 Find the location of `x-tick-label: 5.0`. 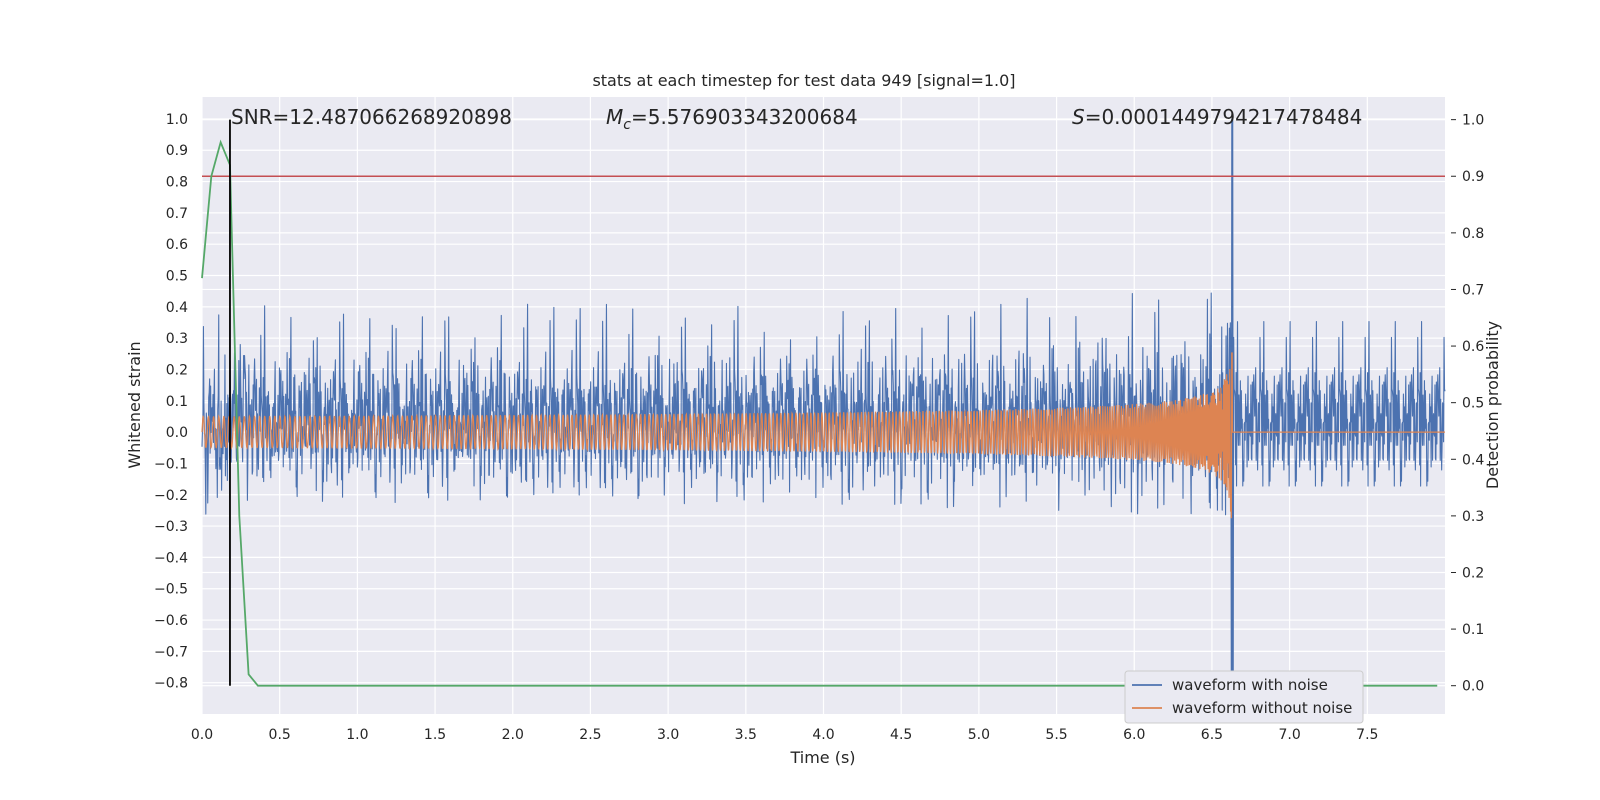

x-tick-label: 5.0 is located at coordinates (979, 735).